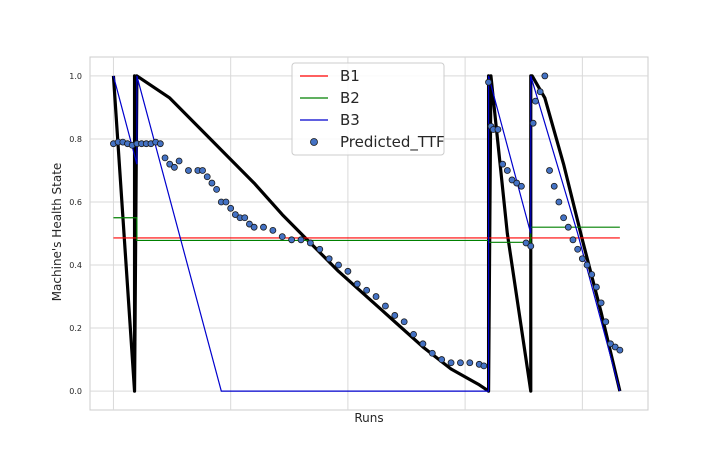 The height and width of the screenshot is (468, 720). I want to click on legend-entry-label: B2, so click(350, 98).